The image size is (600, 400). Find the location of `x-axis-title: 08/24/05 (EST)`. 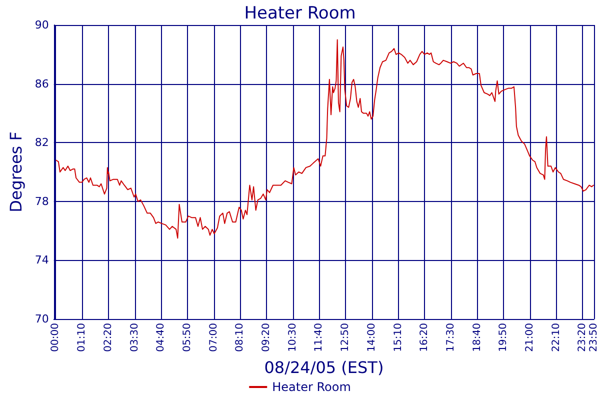

x-axis-title: 08/24/05 (EST) is located at coordinates (324, 368).